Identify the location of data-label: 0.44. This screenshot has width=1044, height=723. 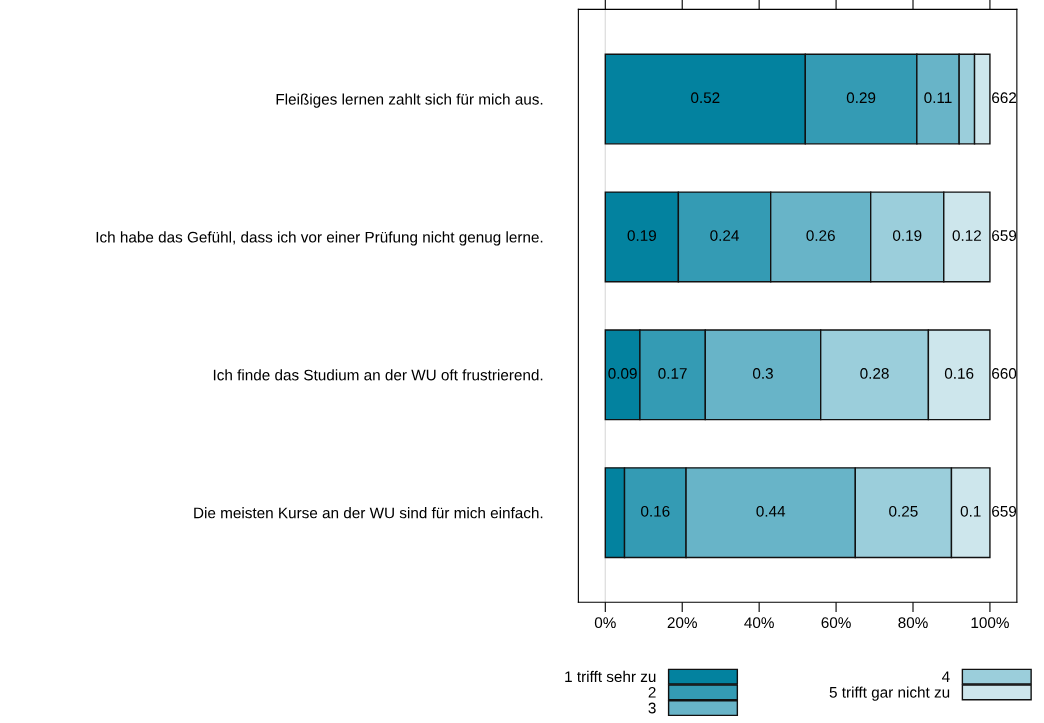
(771, 511).